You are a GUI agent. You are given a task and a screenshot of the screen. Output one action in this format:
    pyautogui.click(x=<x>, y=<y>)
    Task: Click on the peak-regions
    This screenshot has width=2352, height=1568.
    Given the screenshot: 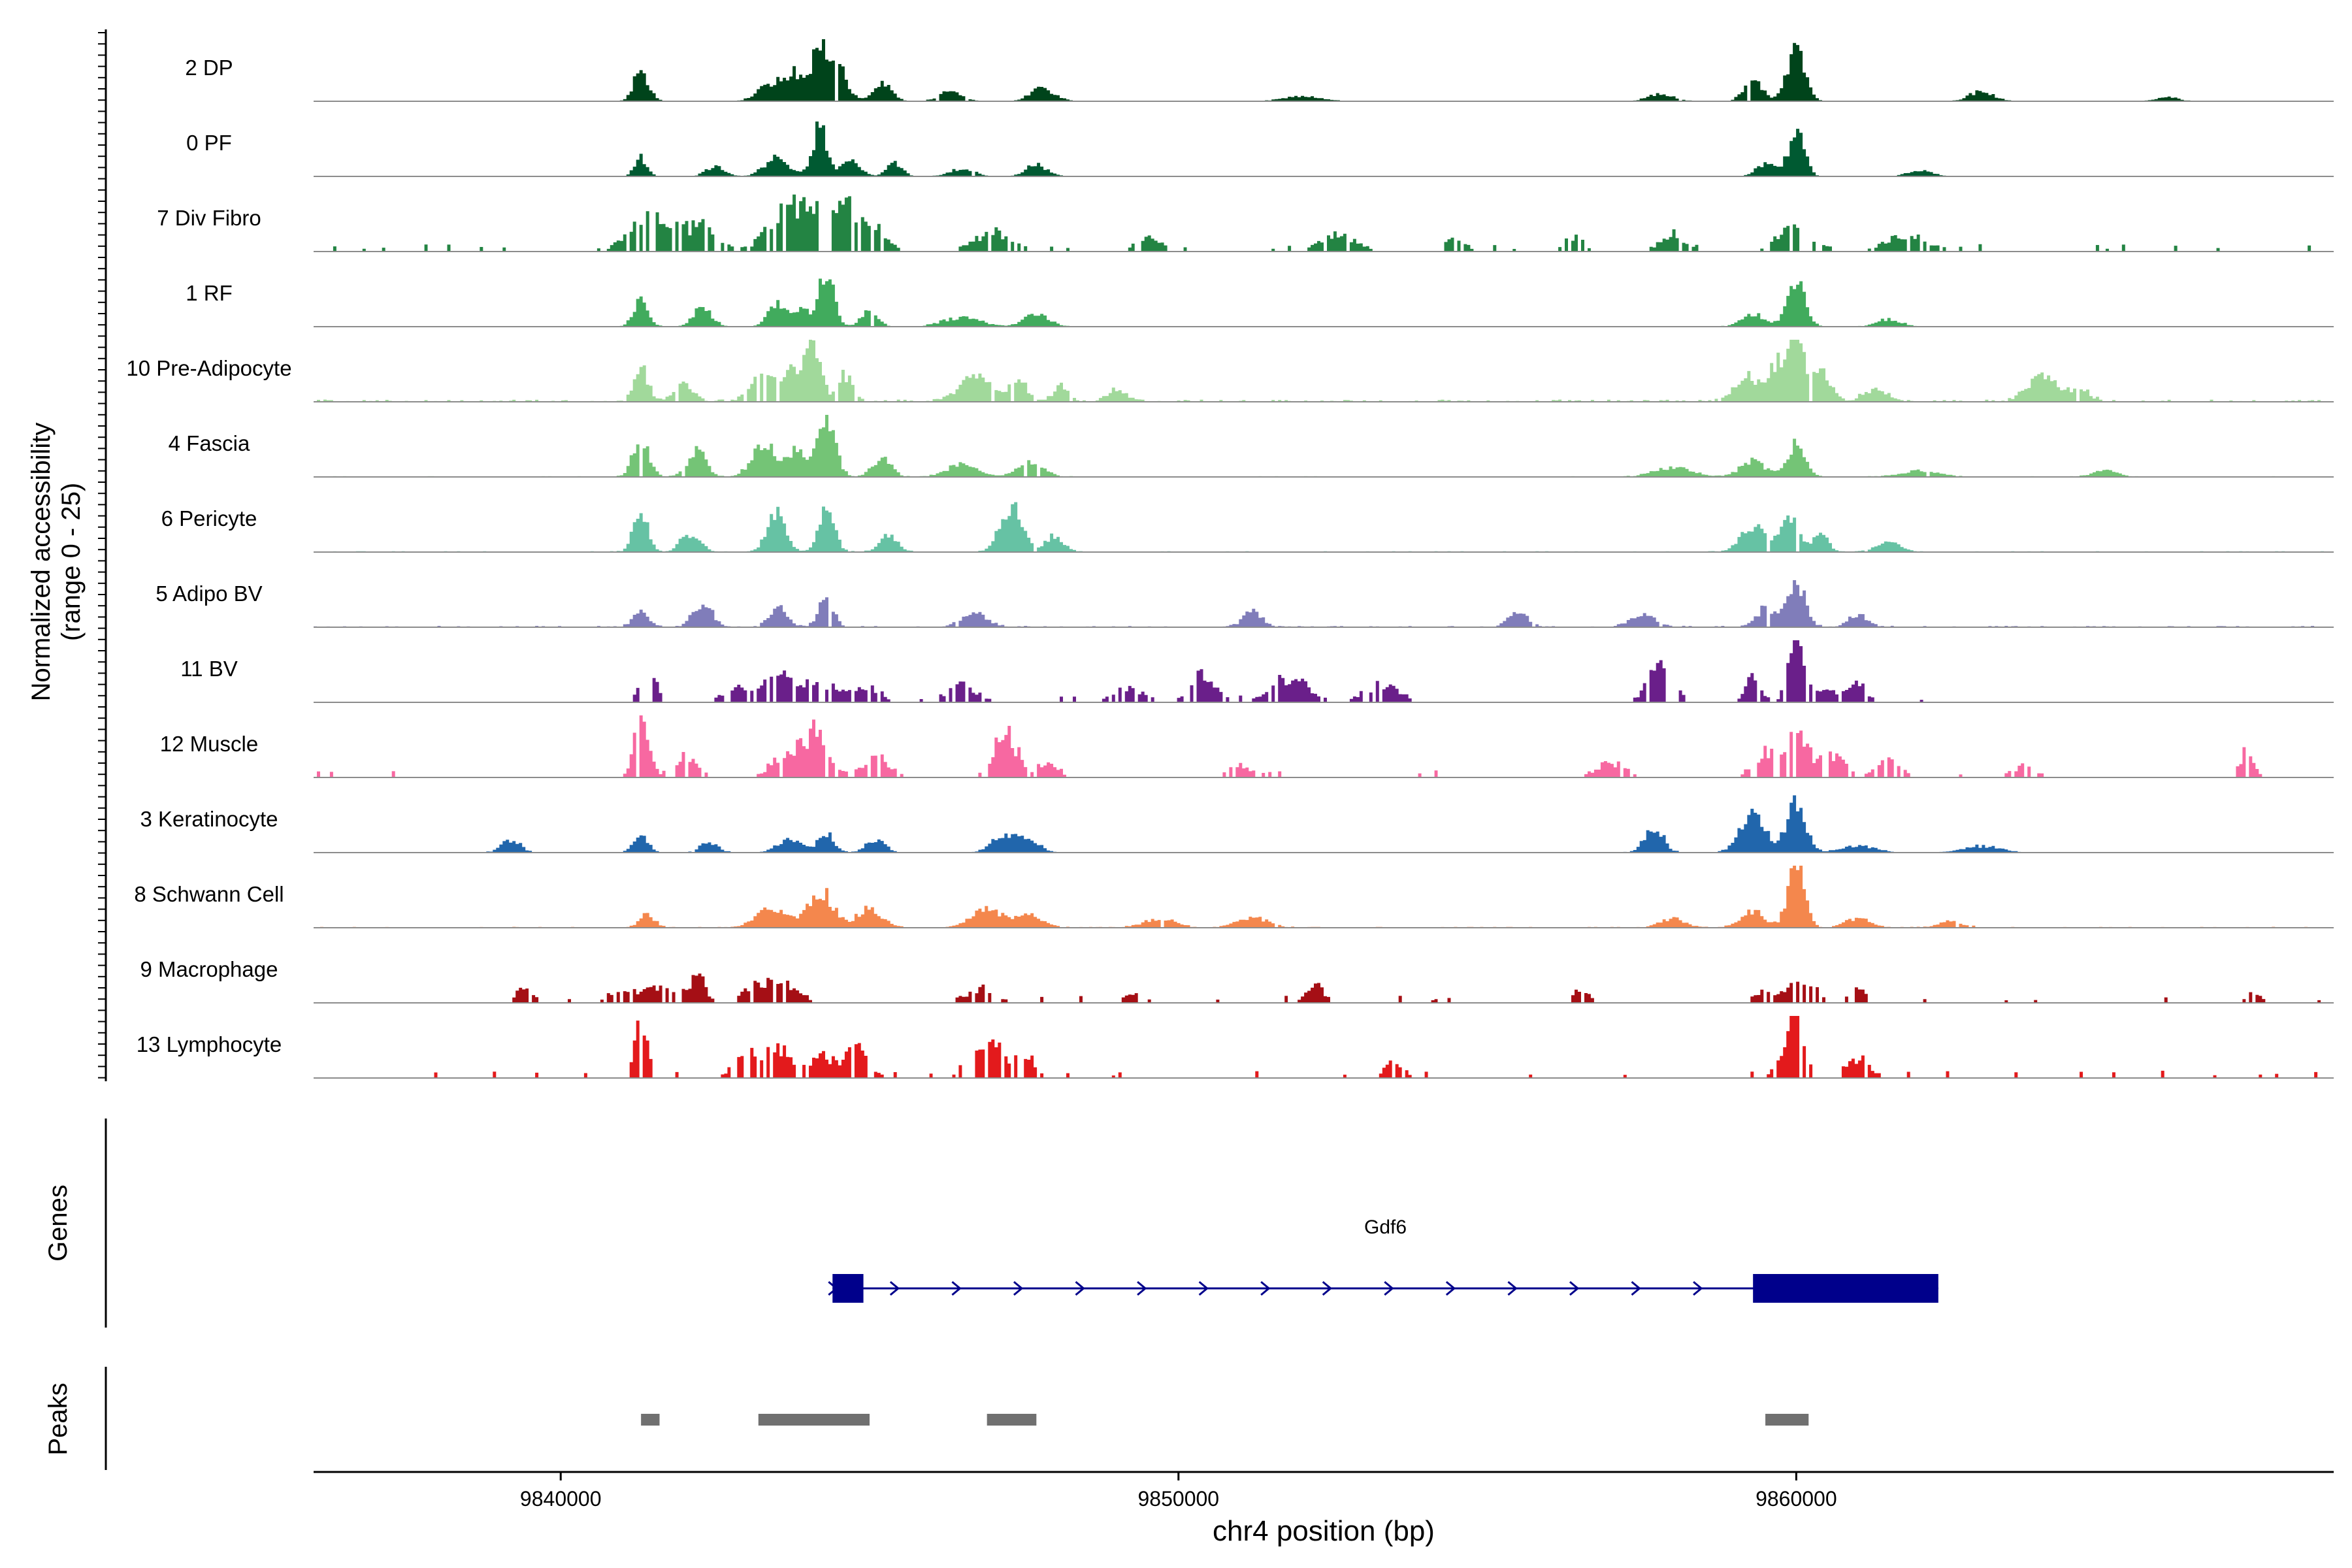 What is the action you would take?
    pyautogui.click(x=1225, y=1420)
    